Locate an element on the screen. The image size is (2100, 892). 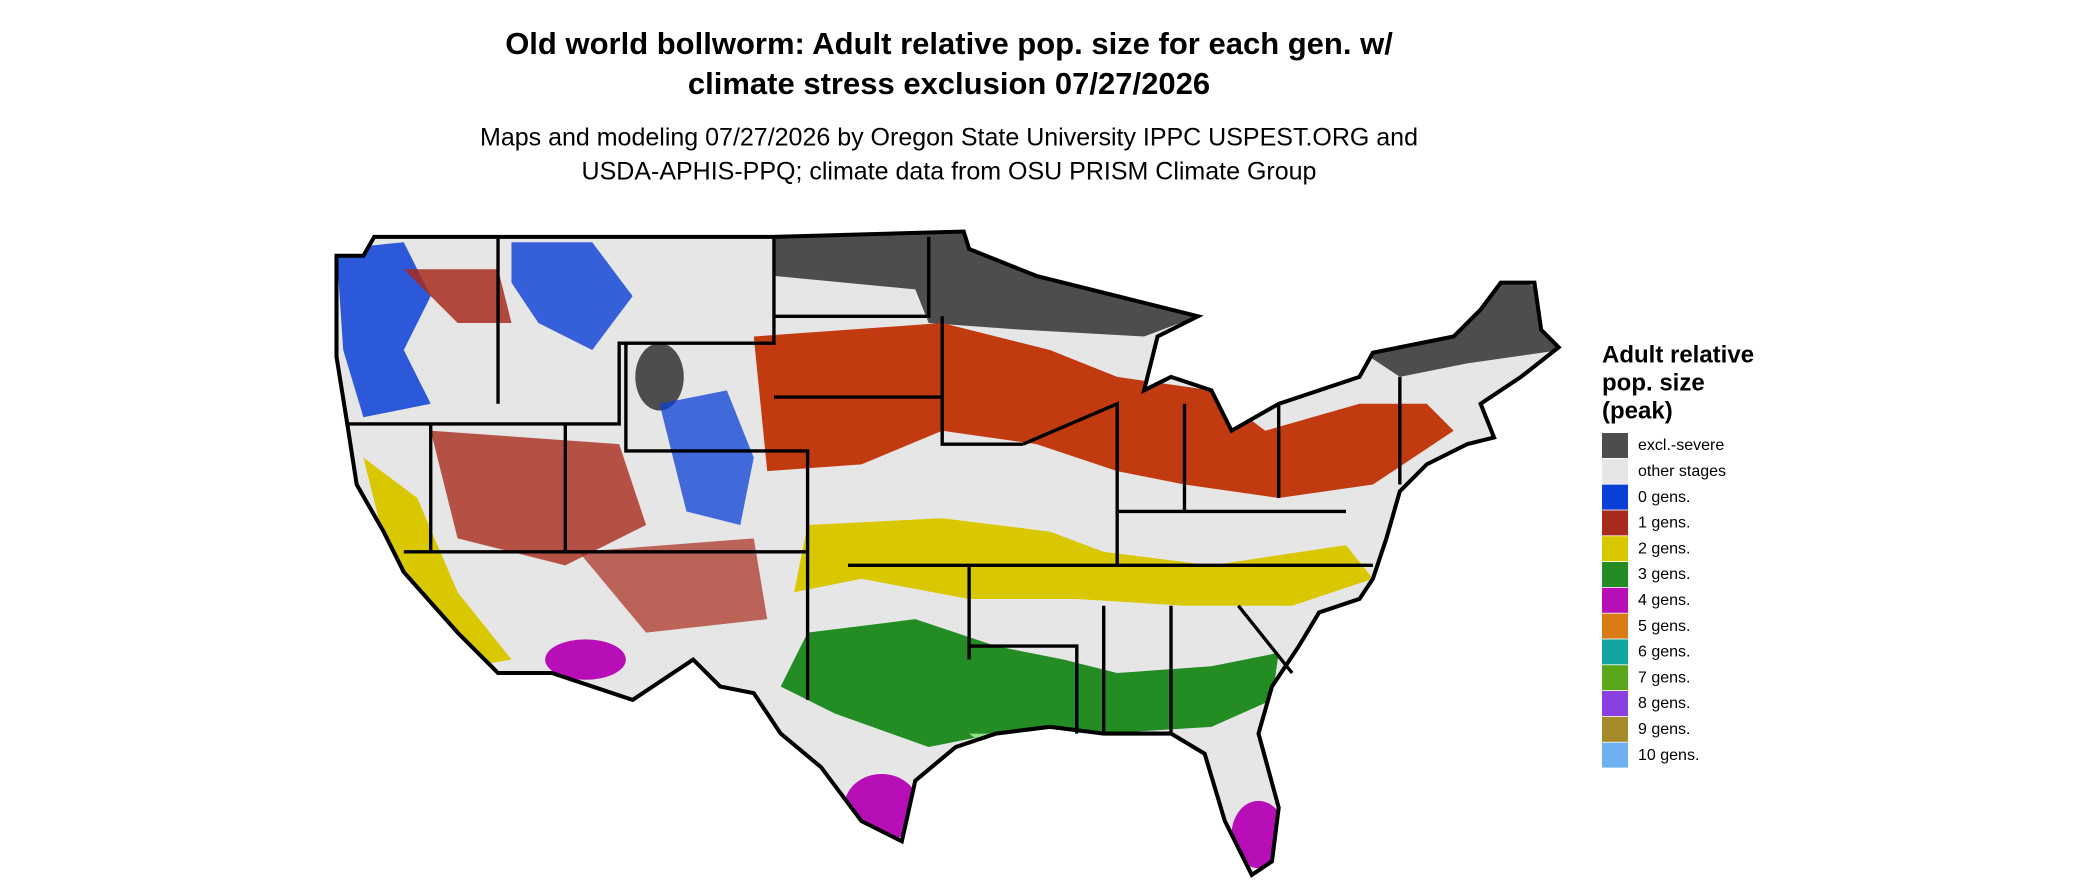
legend-title: pop. size is located at coordinates (1653, 382).